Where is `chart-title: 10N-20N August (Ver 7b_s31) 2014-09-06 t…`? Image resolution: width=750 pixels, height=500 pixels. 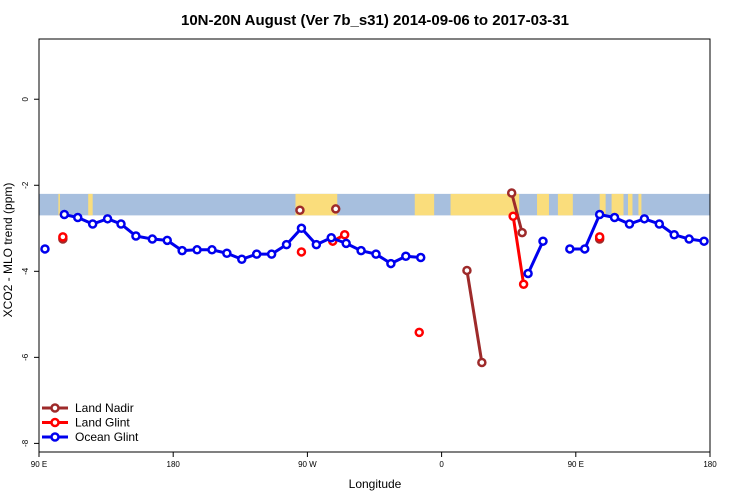
chart-title: 10N-20N August (Ver 7b_s31) 2014-09-06 t… is located at coordinates (375, 20).